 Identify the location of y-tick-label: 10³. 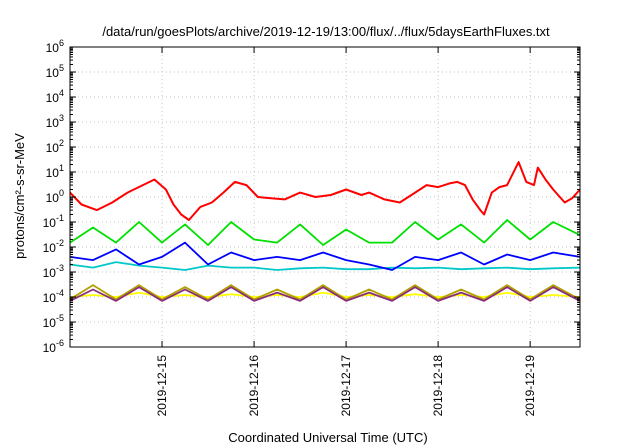
(55, 121).